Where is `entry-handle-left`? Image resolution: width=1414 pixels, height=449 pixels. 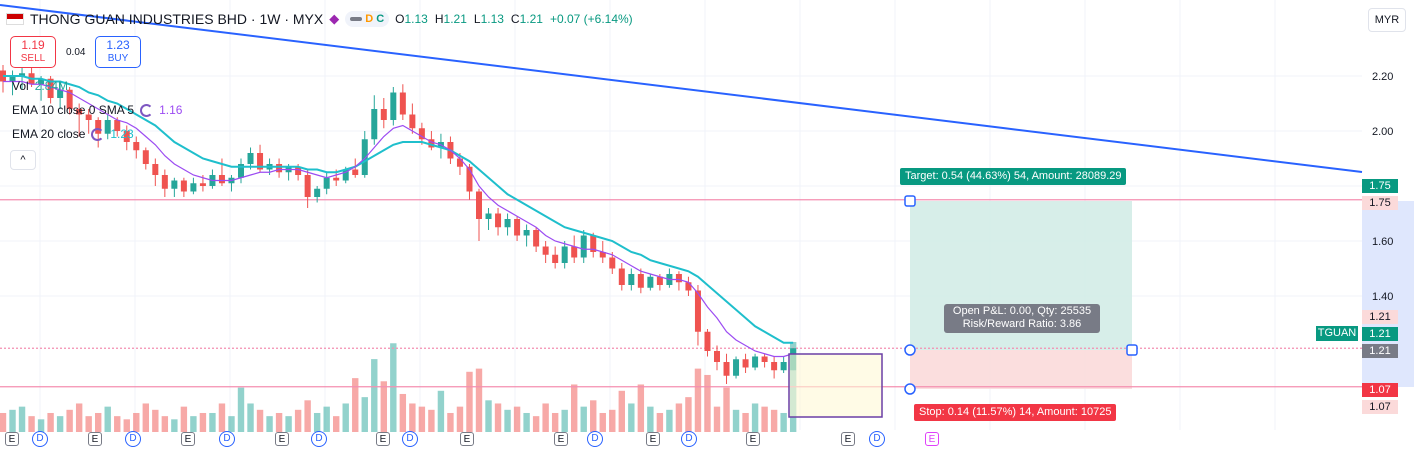
entry-handle-left is located at coordinates (910, 350).